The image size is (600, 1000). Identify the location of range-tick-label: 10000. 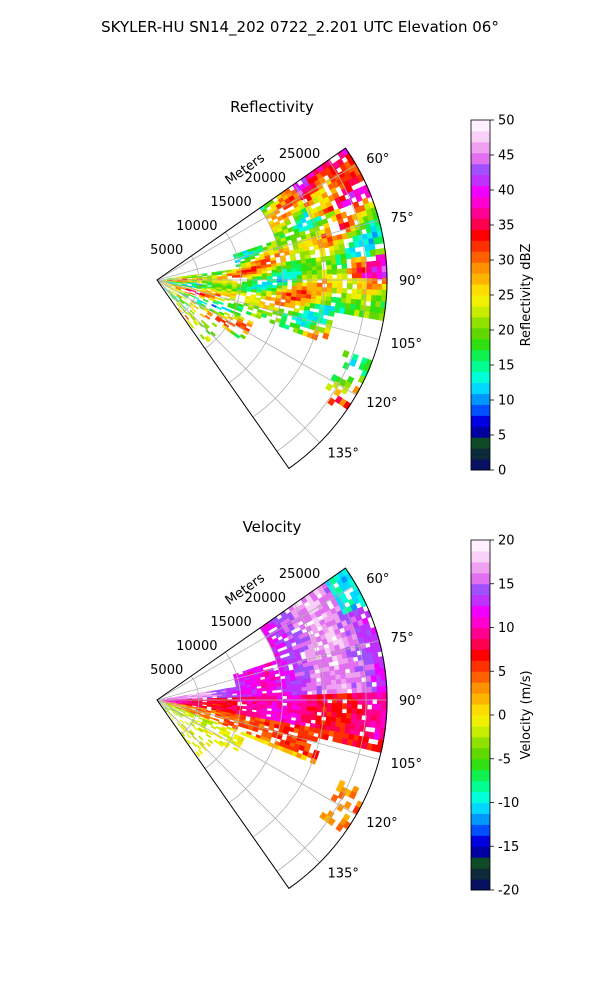
(196, 226).